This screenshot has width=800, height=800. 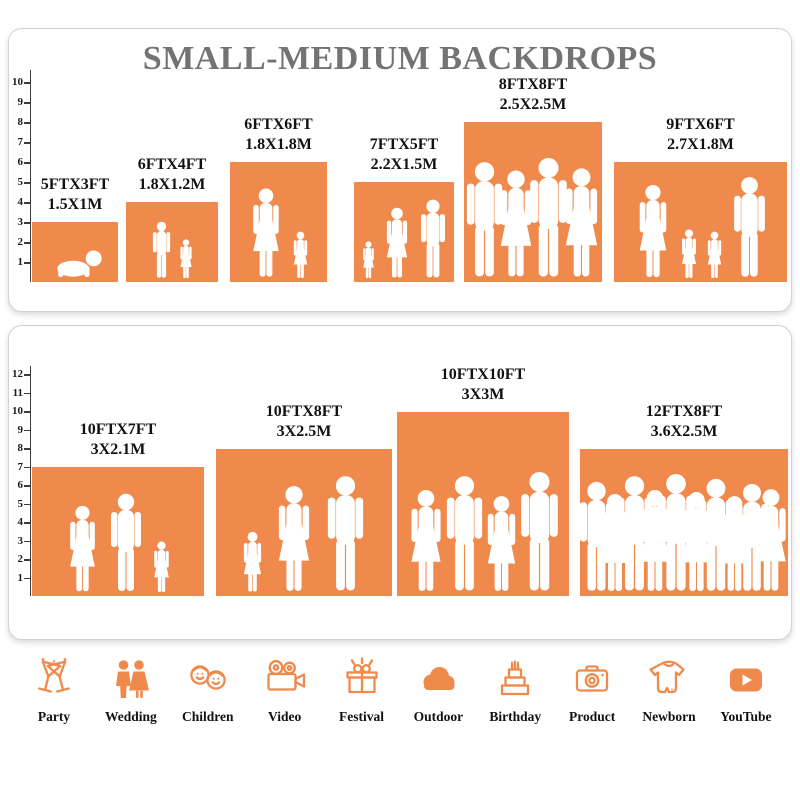 I want to click on backdrop-6x4: 6FTX4FT 1.8X1.2M, so click(x=172, y=218).